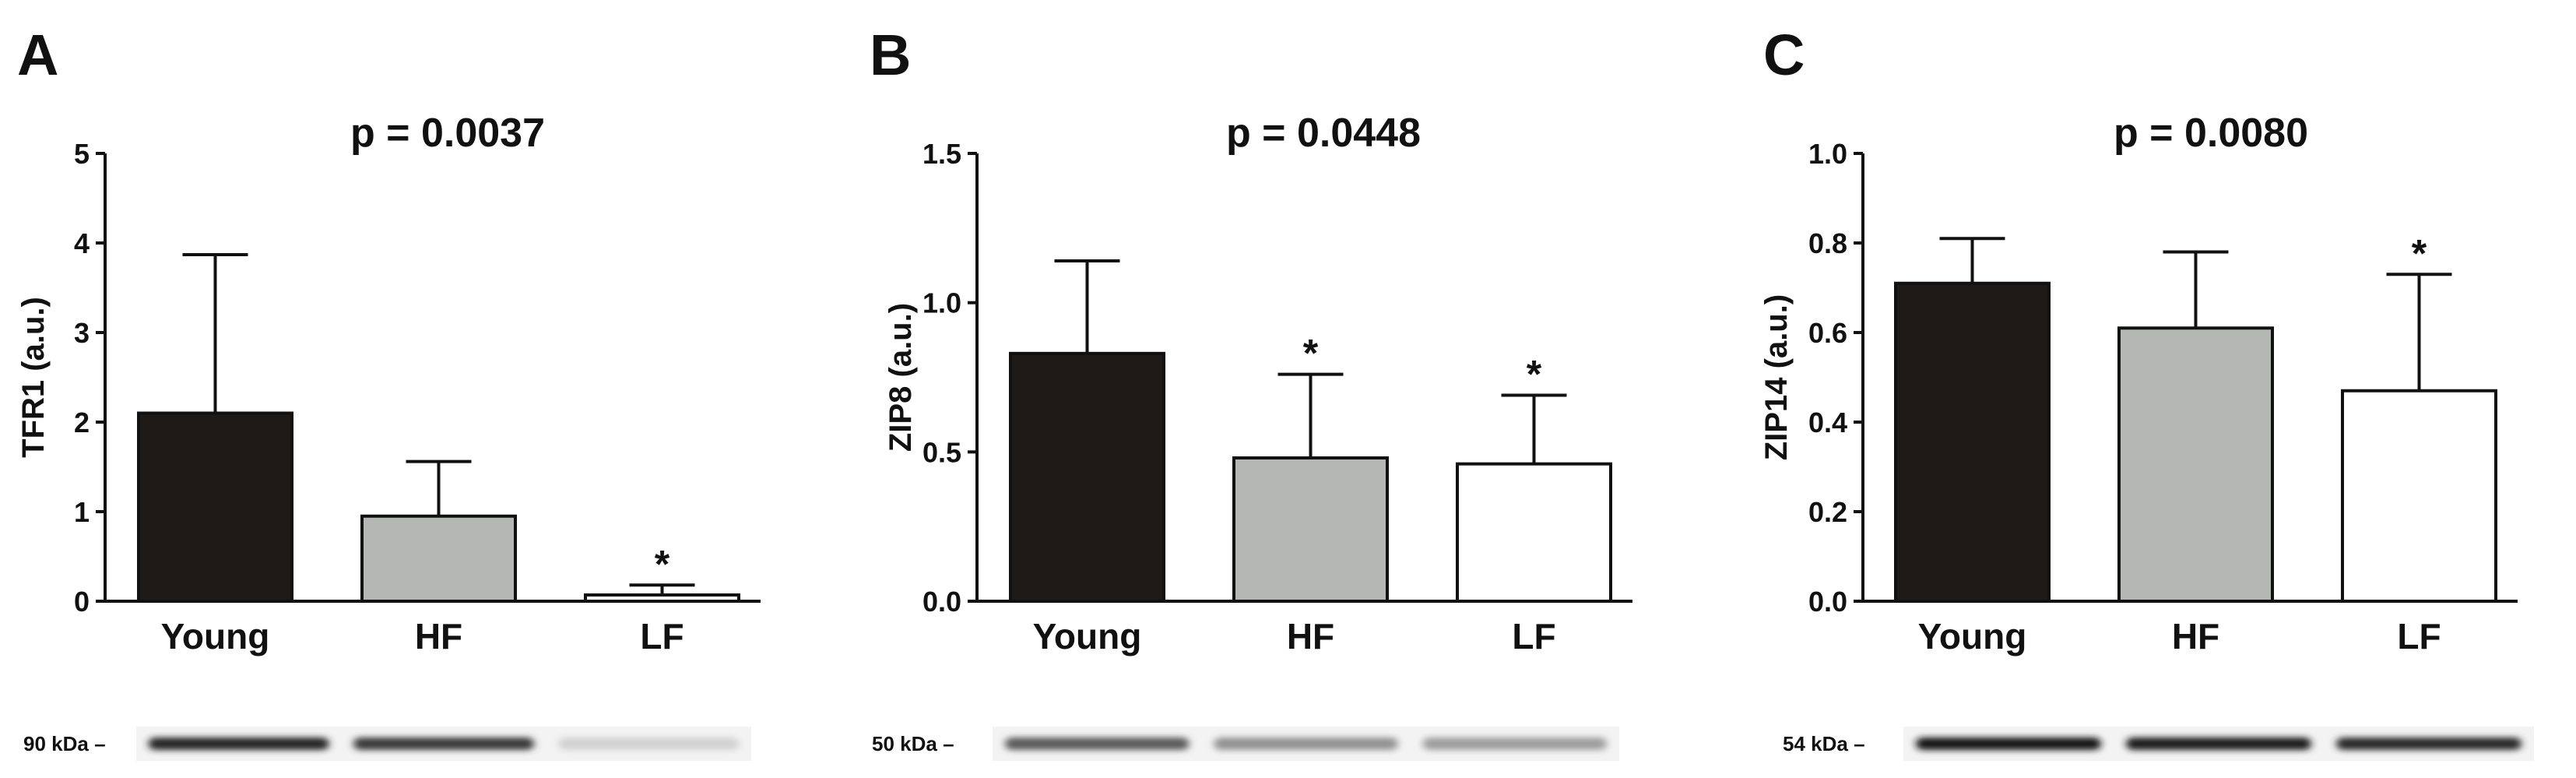 Image resolution: width=2576 pixels, height=778 pixels. I want to click on y-tick-label: 0, so click(82, 602).